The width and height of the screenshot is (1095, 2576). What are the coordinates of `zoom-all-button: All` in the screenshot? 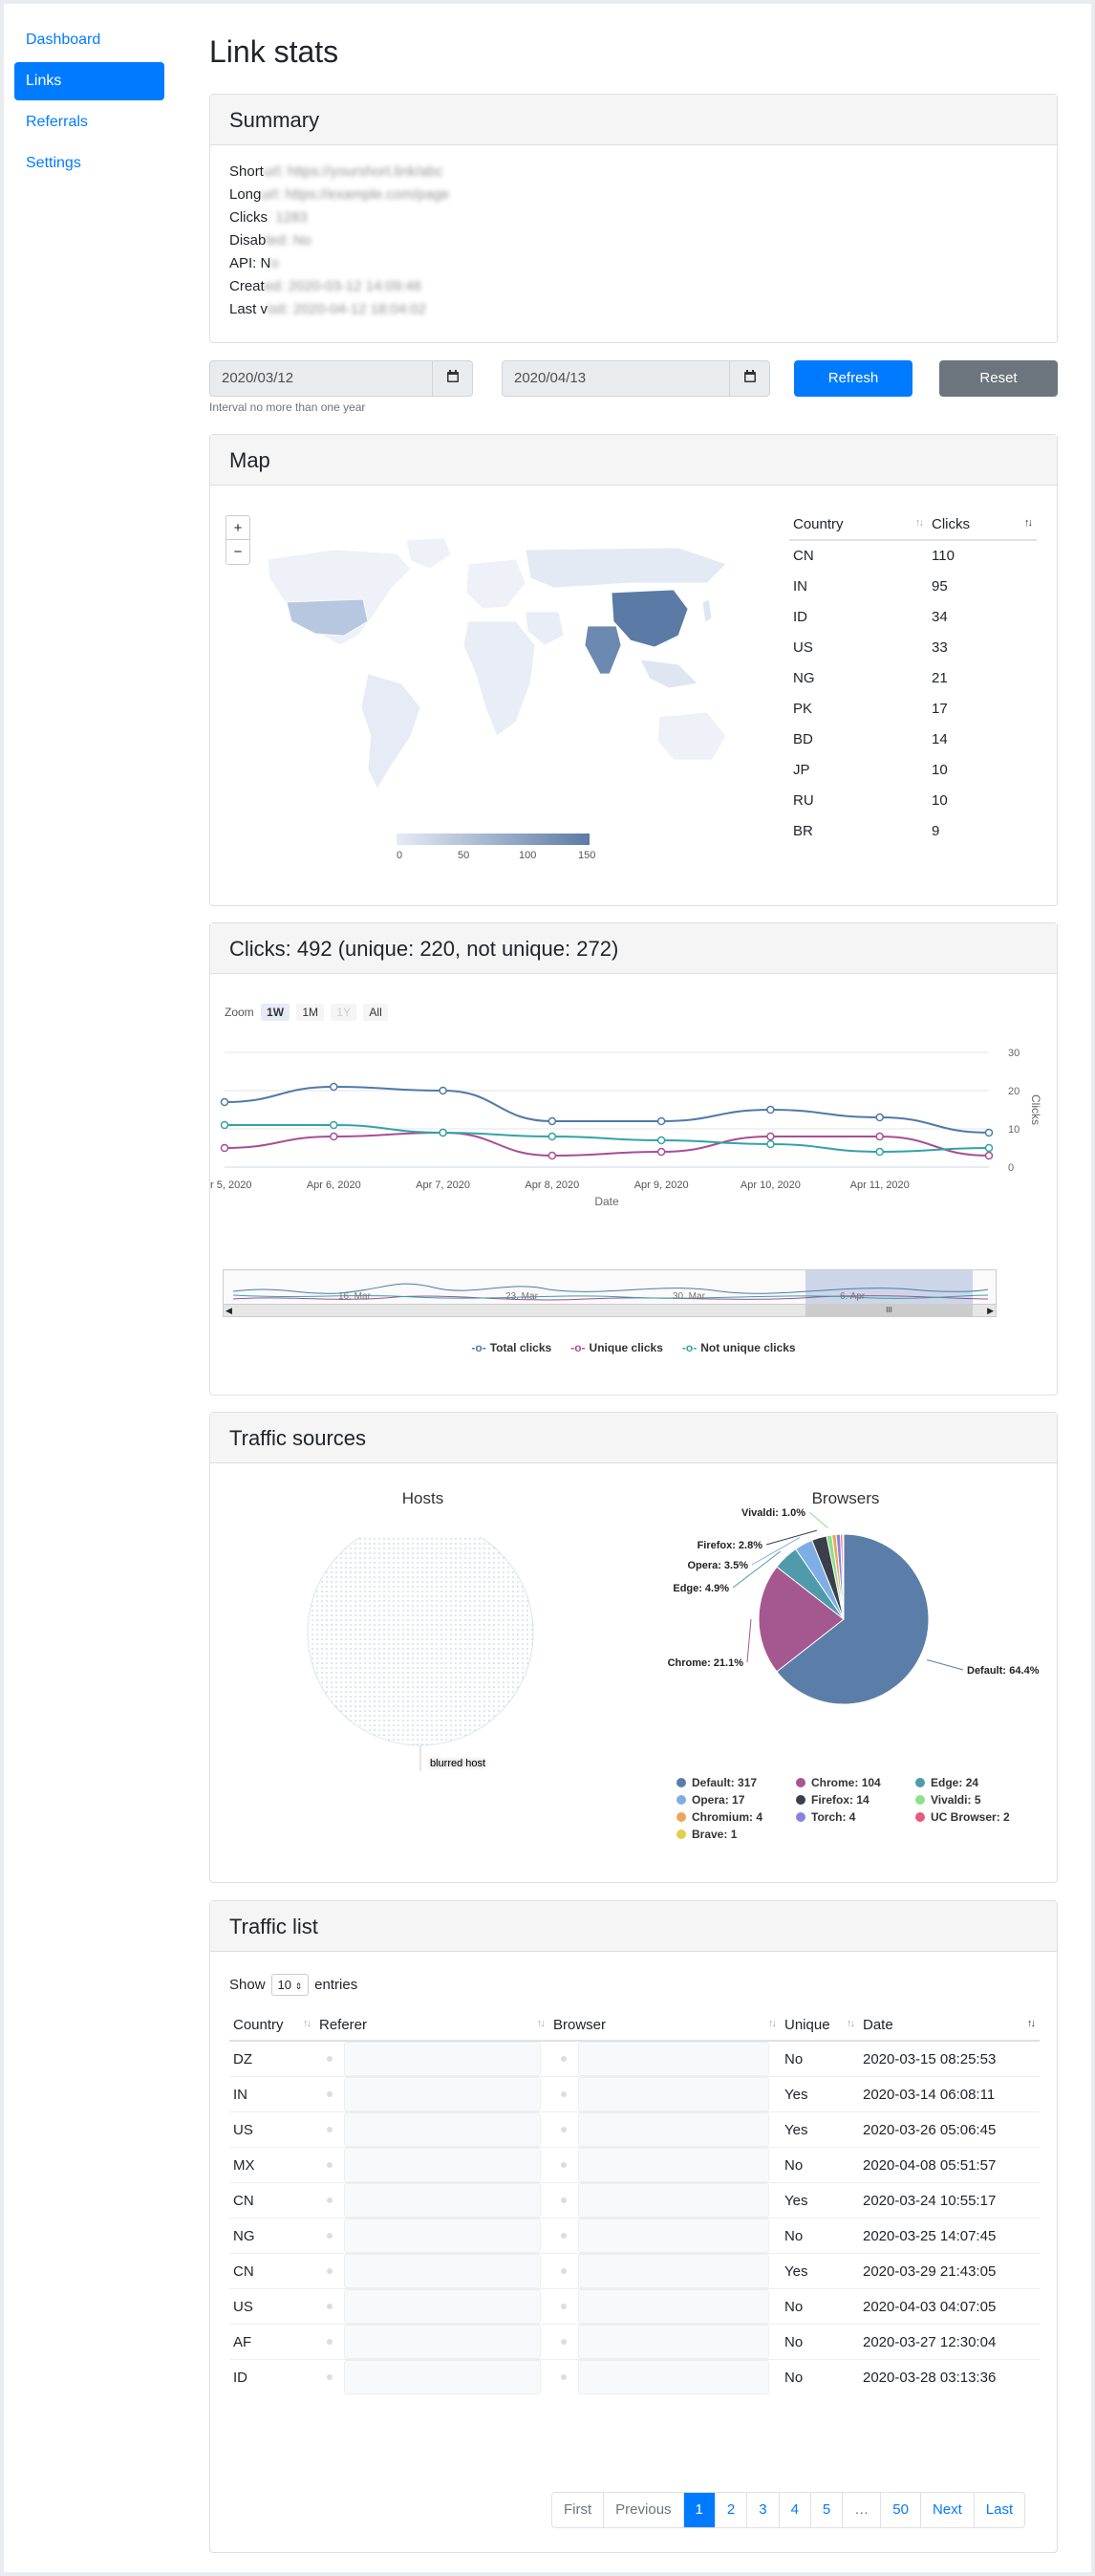 It's located at (375, 1012).